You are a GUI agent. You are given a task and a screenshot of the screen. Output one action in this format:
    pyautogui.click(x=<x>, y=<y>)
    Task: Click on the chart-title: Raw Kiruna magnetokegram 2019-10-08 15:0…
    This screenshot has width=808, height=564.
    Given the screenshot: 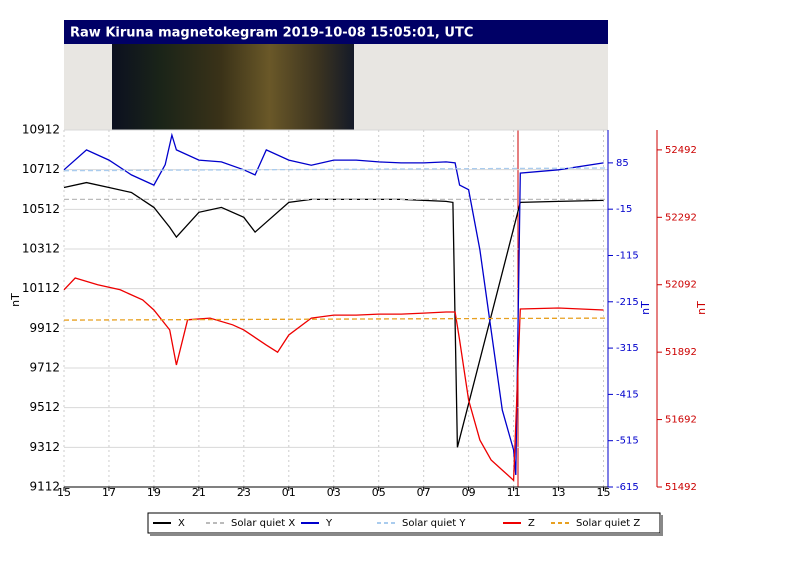 What is the action you would take?
    pyautogui.click(x=271, y=33)
    